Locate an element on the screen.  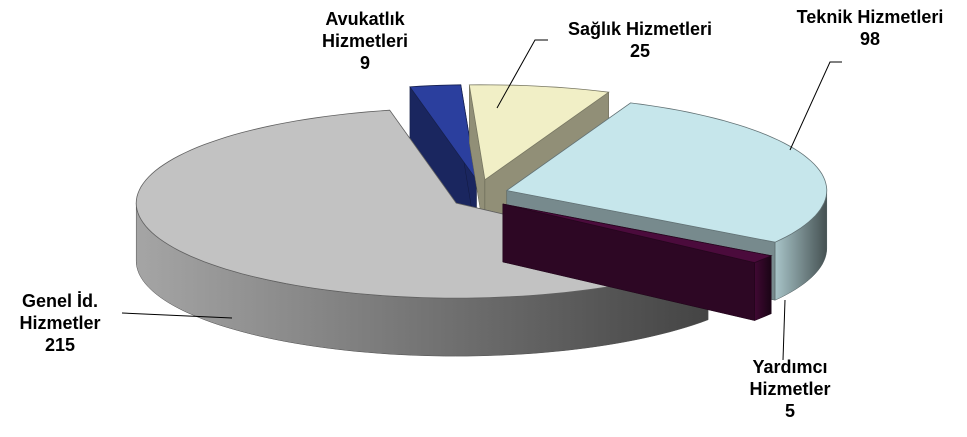
slice-label: Avukatlık Hizmetleri 9 is located at coordinates (365, 41).